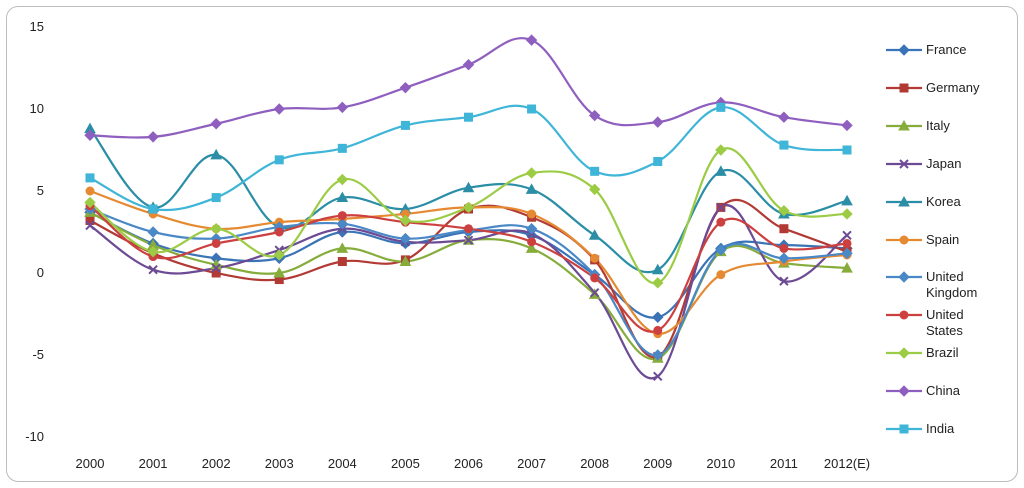  Describe the element at coordinates (925, 322) in the screenshot. I see `legend-item-united-states: United States` at that location.